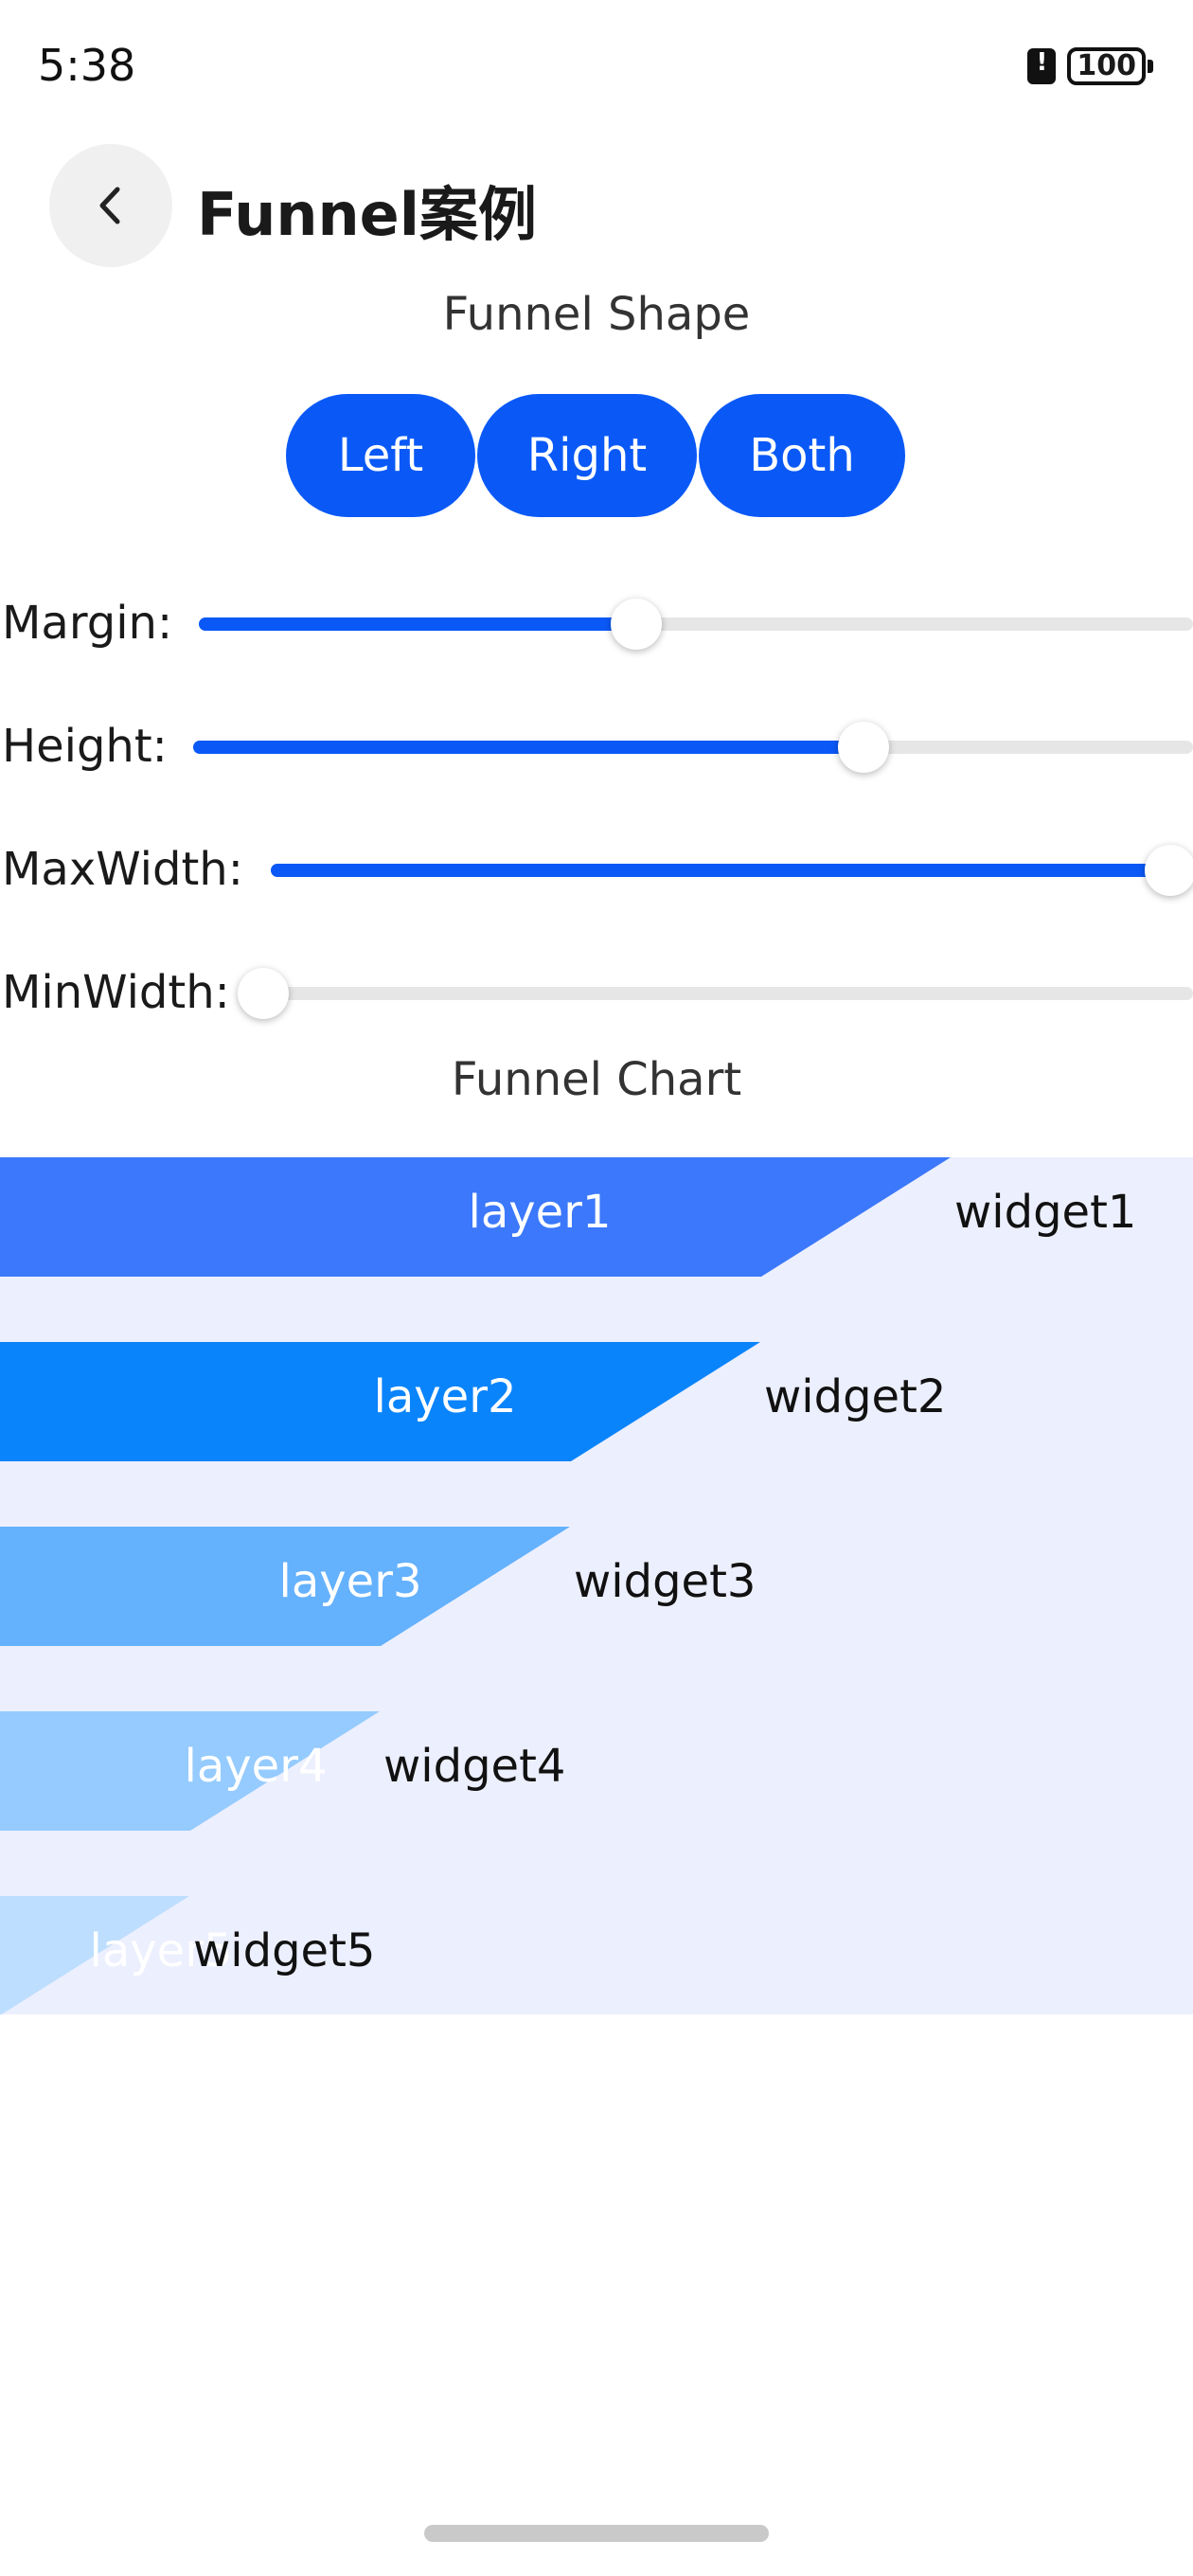 The image size is (1193, 2576). Describe the element at coordinates (1150, 66) in the screenshot. I see `battery-tip` at that location.